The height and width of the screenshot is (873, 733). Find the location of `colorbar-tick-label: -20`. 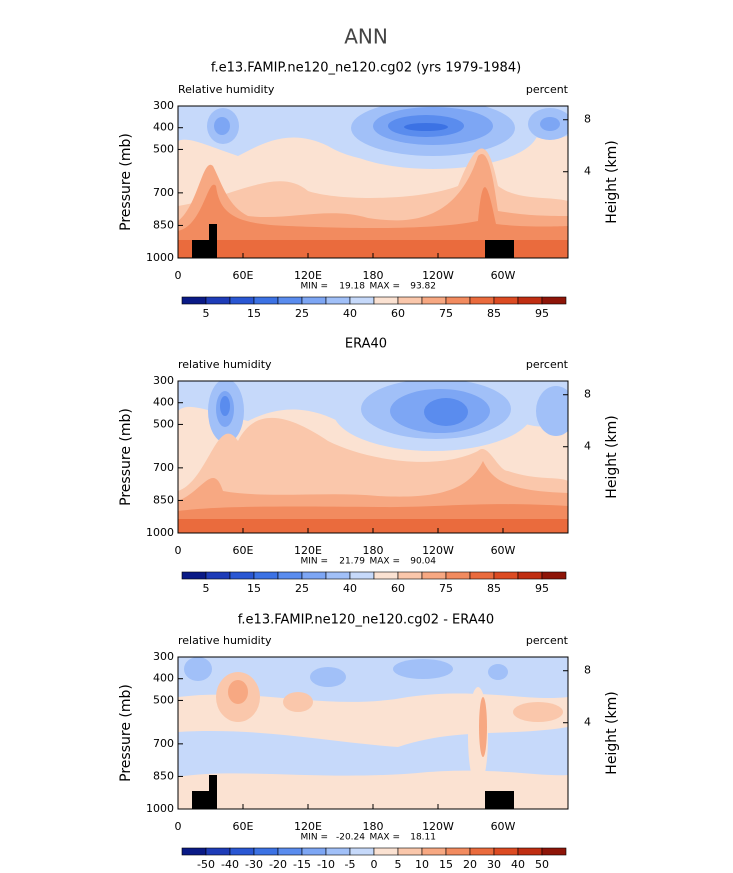

colorbar-tick-label: -20 is located at coordinates (278, 864).